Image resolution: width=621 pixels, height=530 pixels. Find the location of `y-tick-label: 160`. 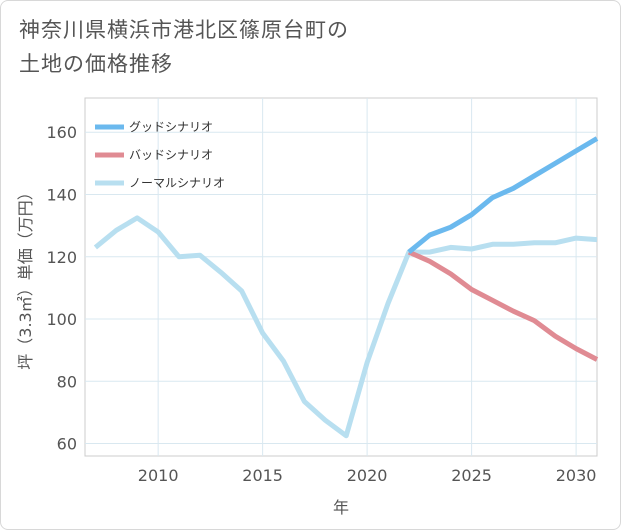

y-tick-label: 160 is located at coordinates (61, 132).